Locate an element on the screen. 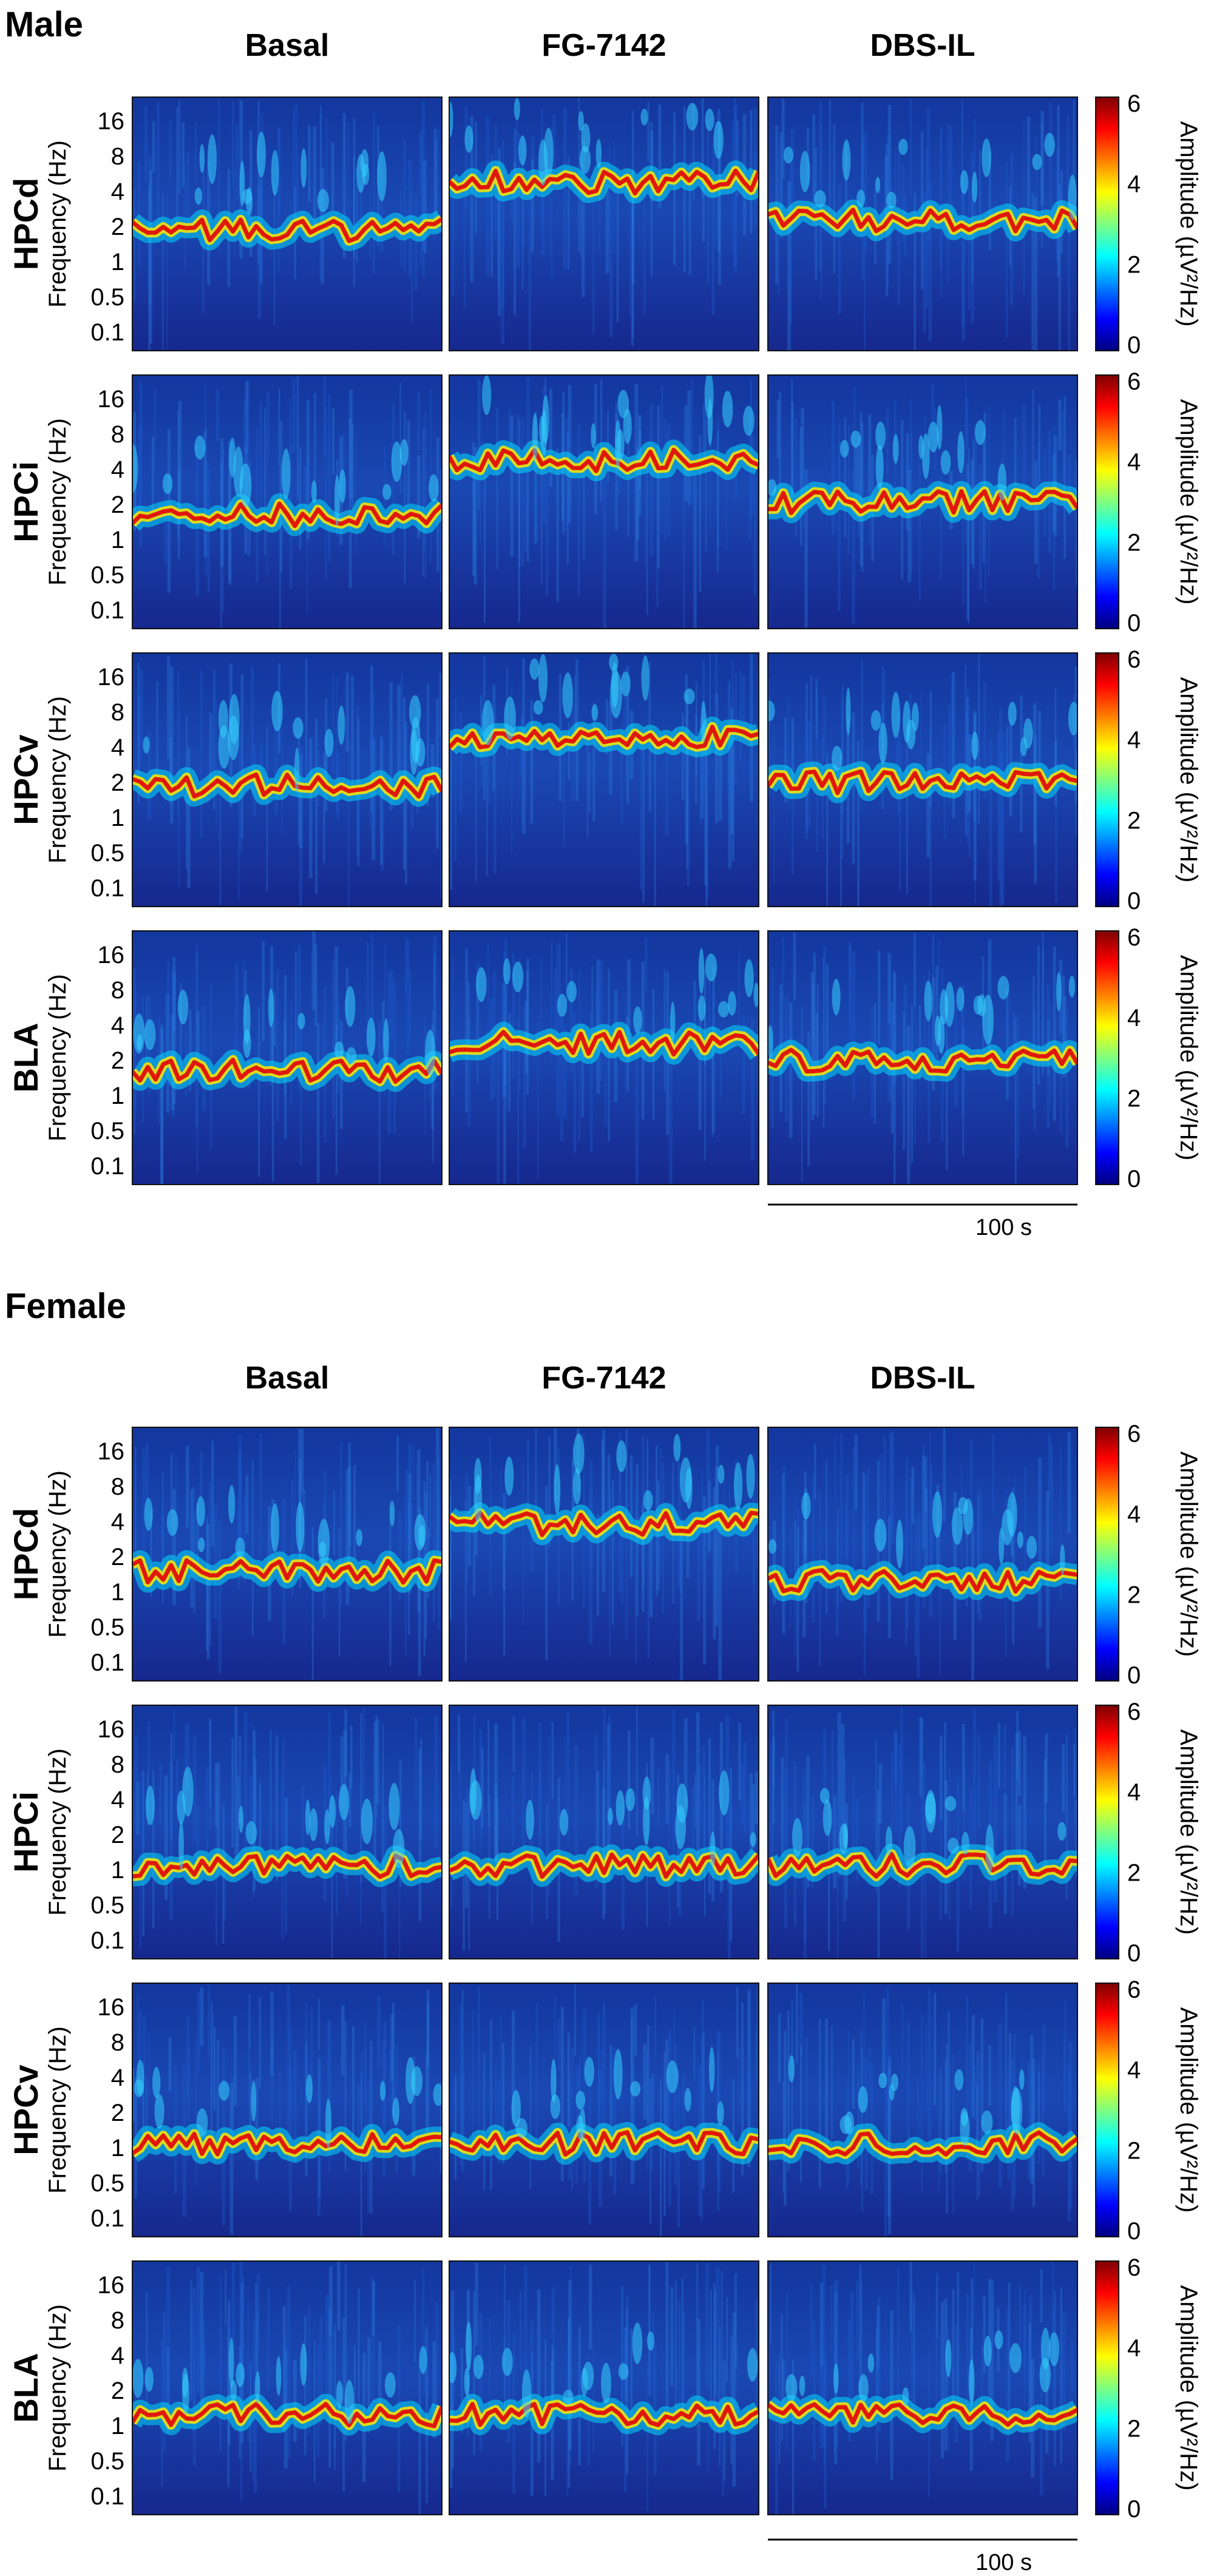 The height and width of the screenshot is (2576, 1211). panel-content is located at coordinates (287, 1553).